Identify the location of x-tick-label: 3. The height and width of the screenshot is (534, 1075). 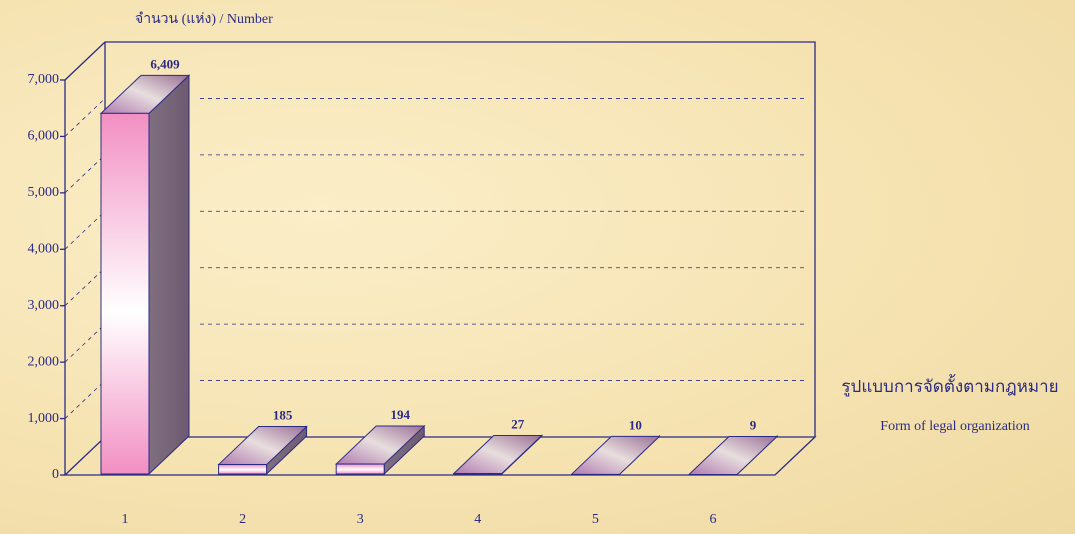
(360, 519).